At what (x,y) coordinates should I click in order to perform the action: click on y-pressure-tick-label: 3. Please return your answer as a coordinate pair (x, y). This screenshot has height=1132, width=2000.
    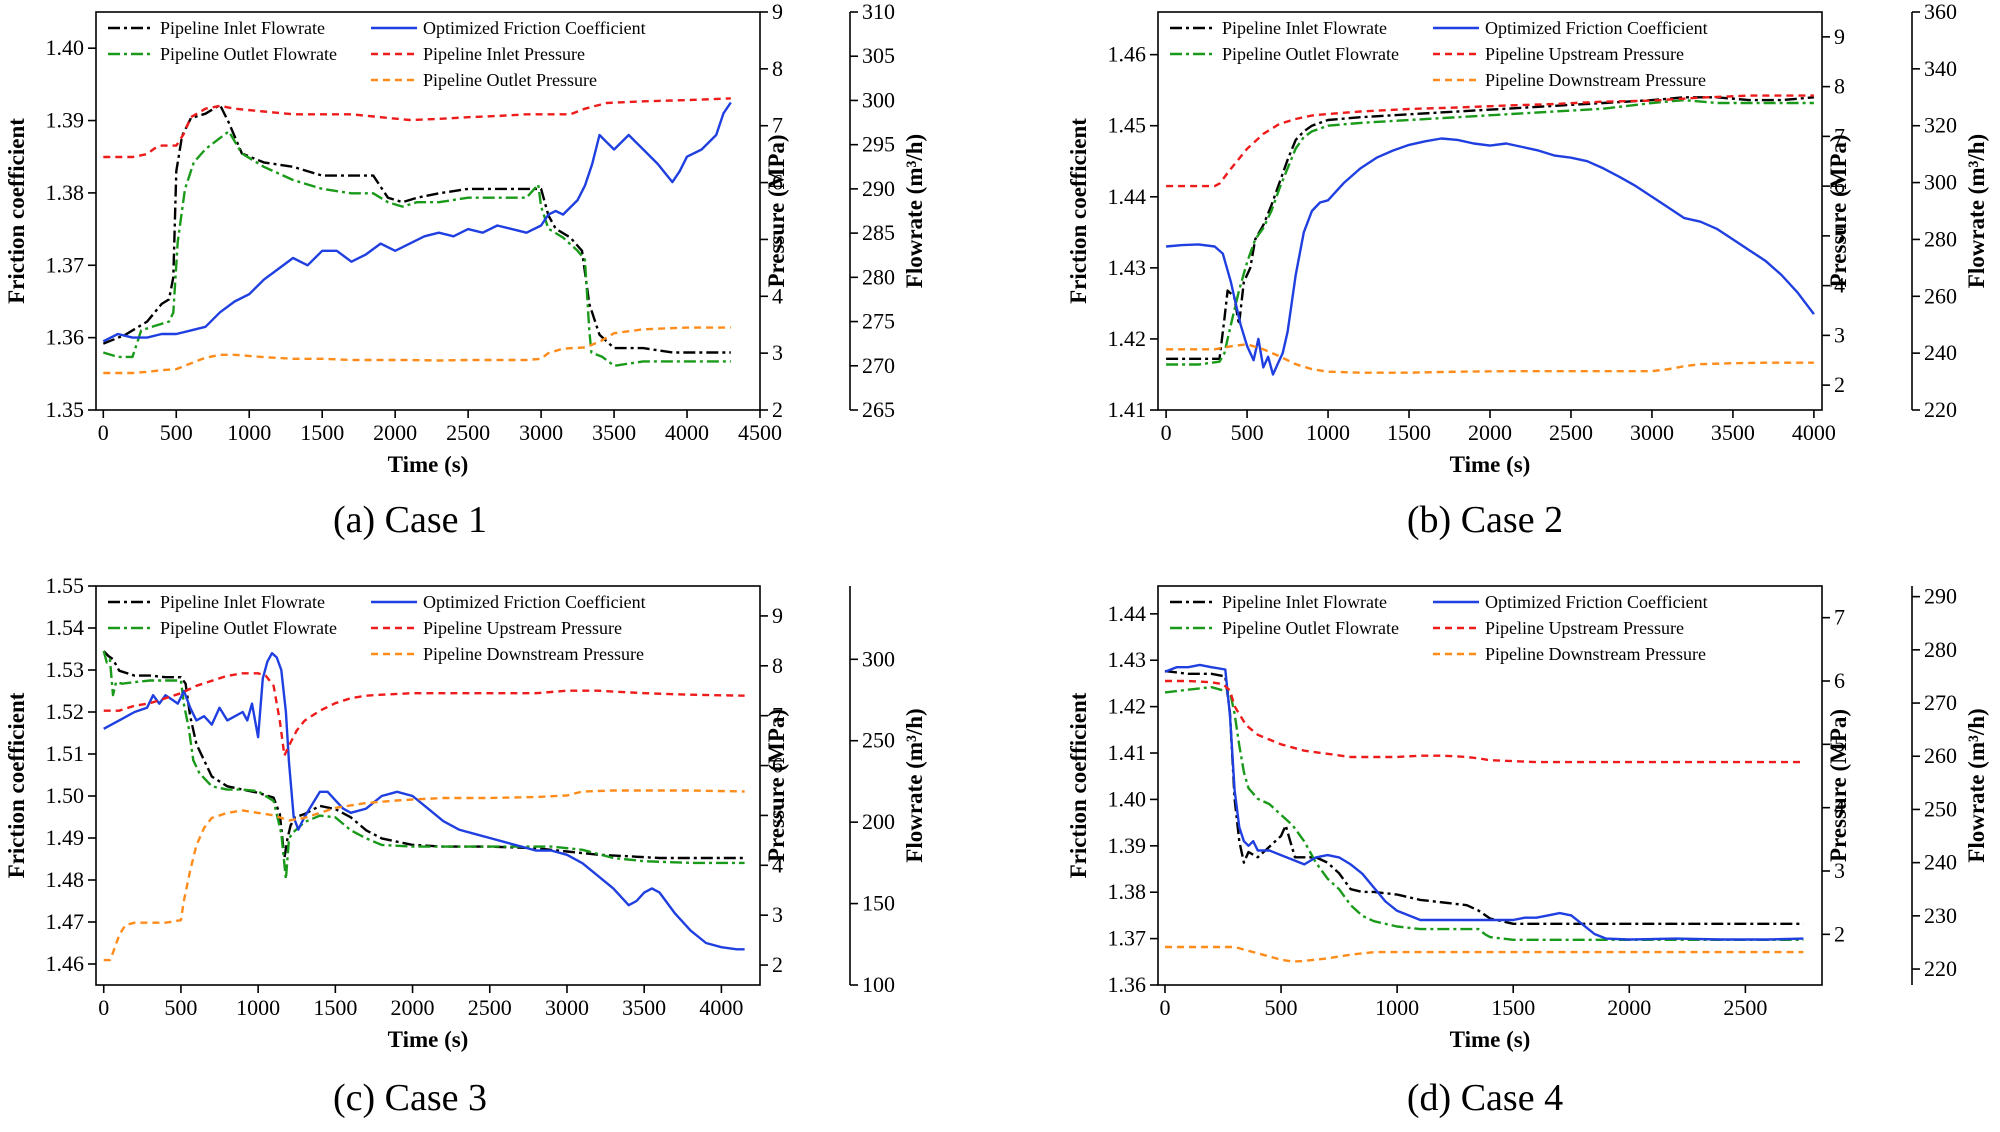
    Looking at the image, I should click on (777, 914).